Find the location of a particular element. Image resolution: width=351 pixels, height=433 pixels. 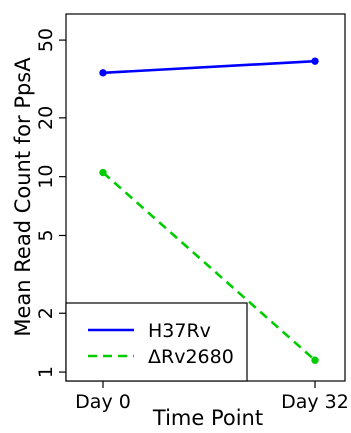

legend-label-drv2680: ΔRv2680 is located at coordinates (191, 357).